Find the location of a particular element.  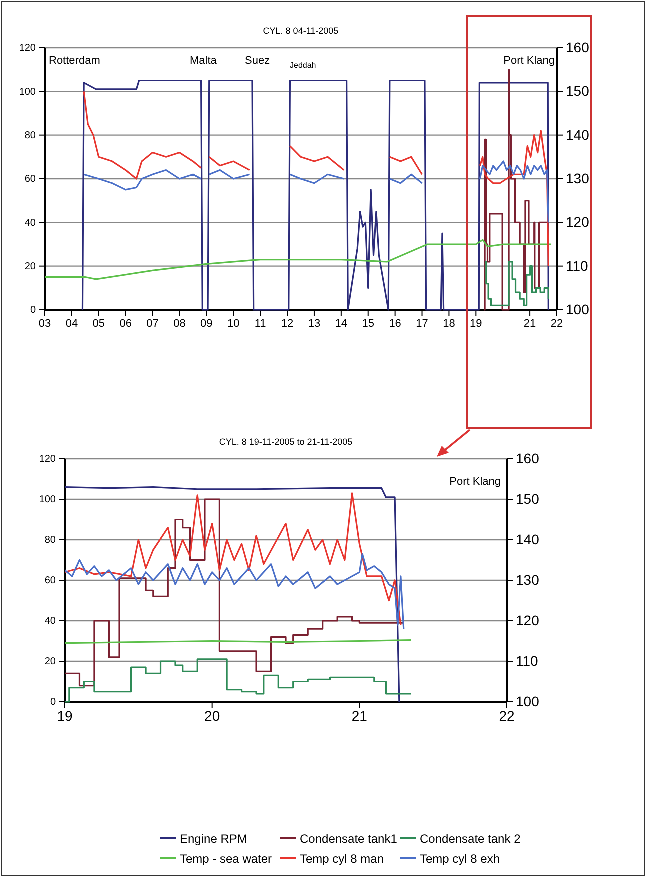

legend-label: Engine RPM is located at coordinates (214, 839).